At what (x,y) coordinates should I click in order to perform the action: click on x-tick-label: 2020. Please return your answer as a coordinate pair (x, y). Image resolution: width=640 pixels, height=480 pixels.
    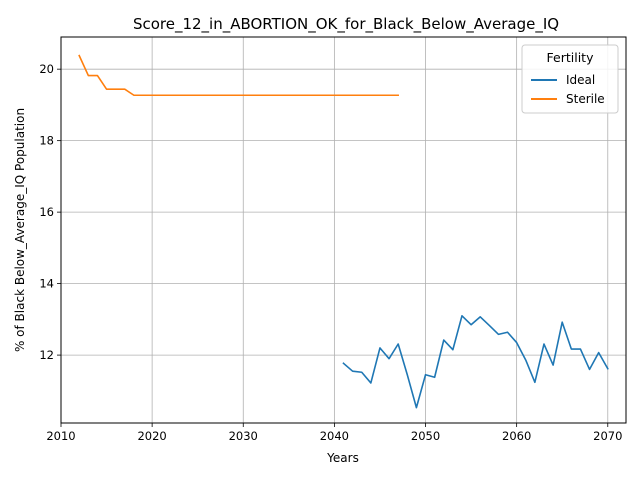
    Looking at the image, I should click on (151, 436).